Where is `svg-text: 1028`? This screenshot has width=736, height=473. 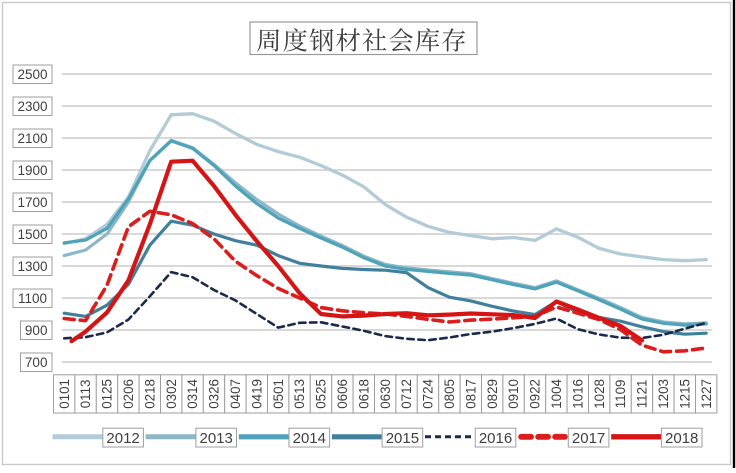 svg-text: 1028 is located at coordinates (599, 394).